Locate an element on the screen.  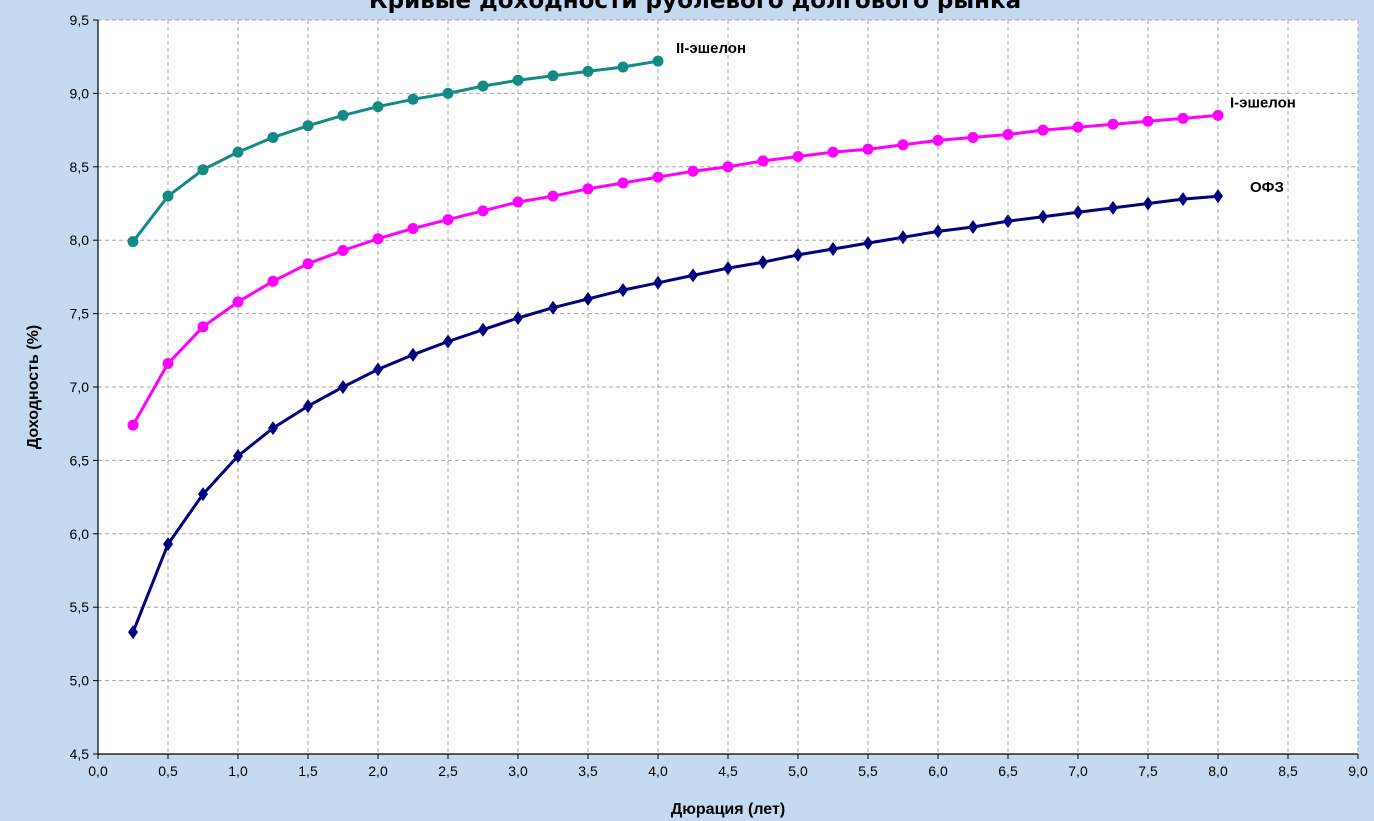
y-tick-label: 6,0 is located at coordinates (80, 534).